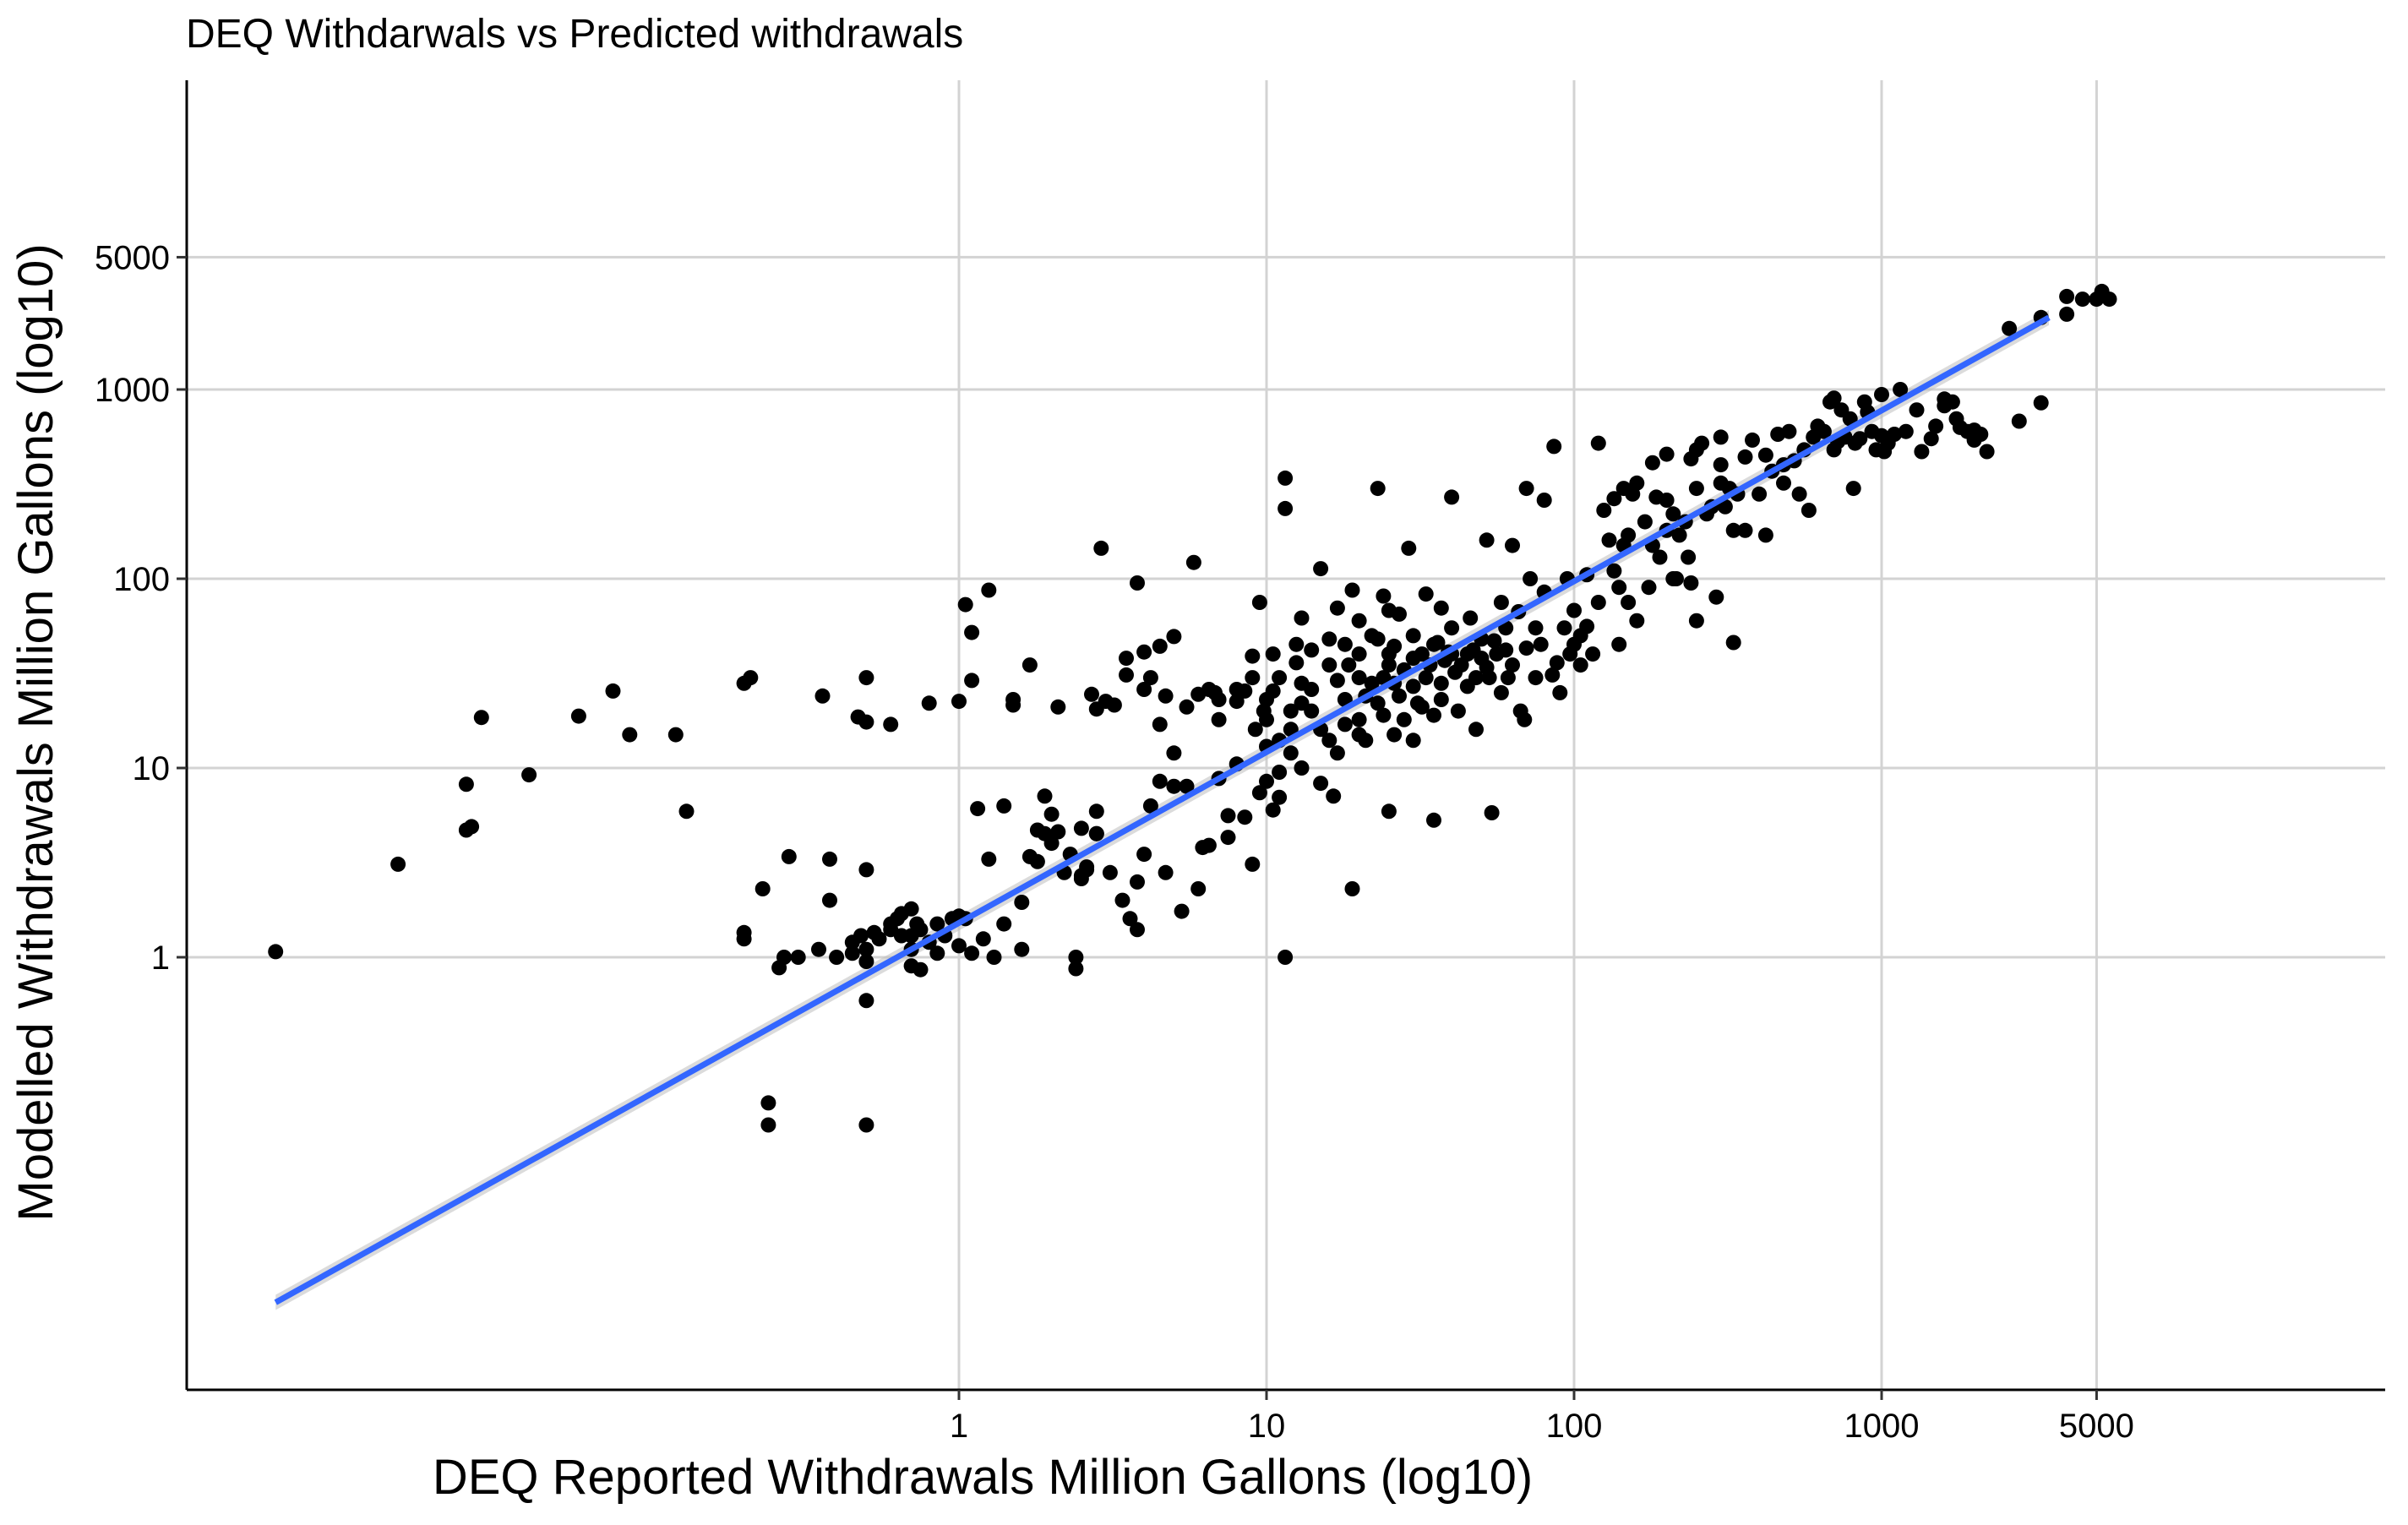 Image resolution: width=2408 pixels, height=1525 pixels. What do you see at coordinates (160, 958) in the screenshot?
I see `y-tick-label: 1` at bounding box center [160, 958].